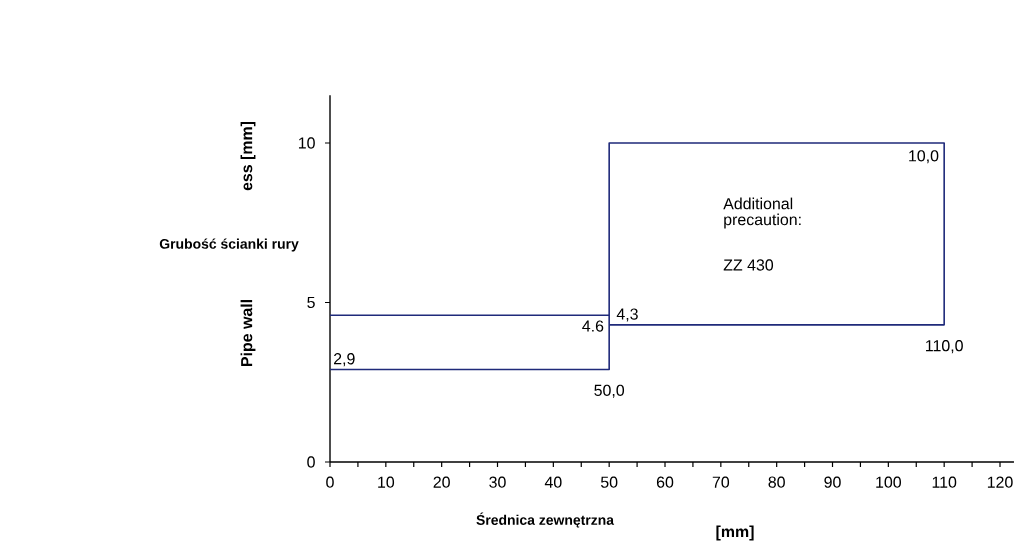  What do you see at coordinates (497, 482) in the screenshot?
I see `x-tick-label: 30` at bounding box center [497, 482].